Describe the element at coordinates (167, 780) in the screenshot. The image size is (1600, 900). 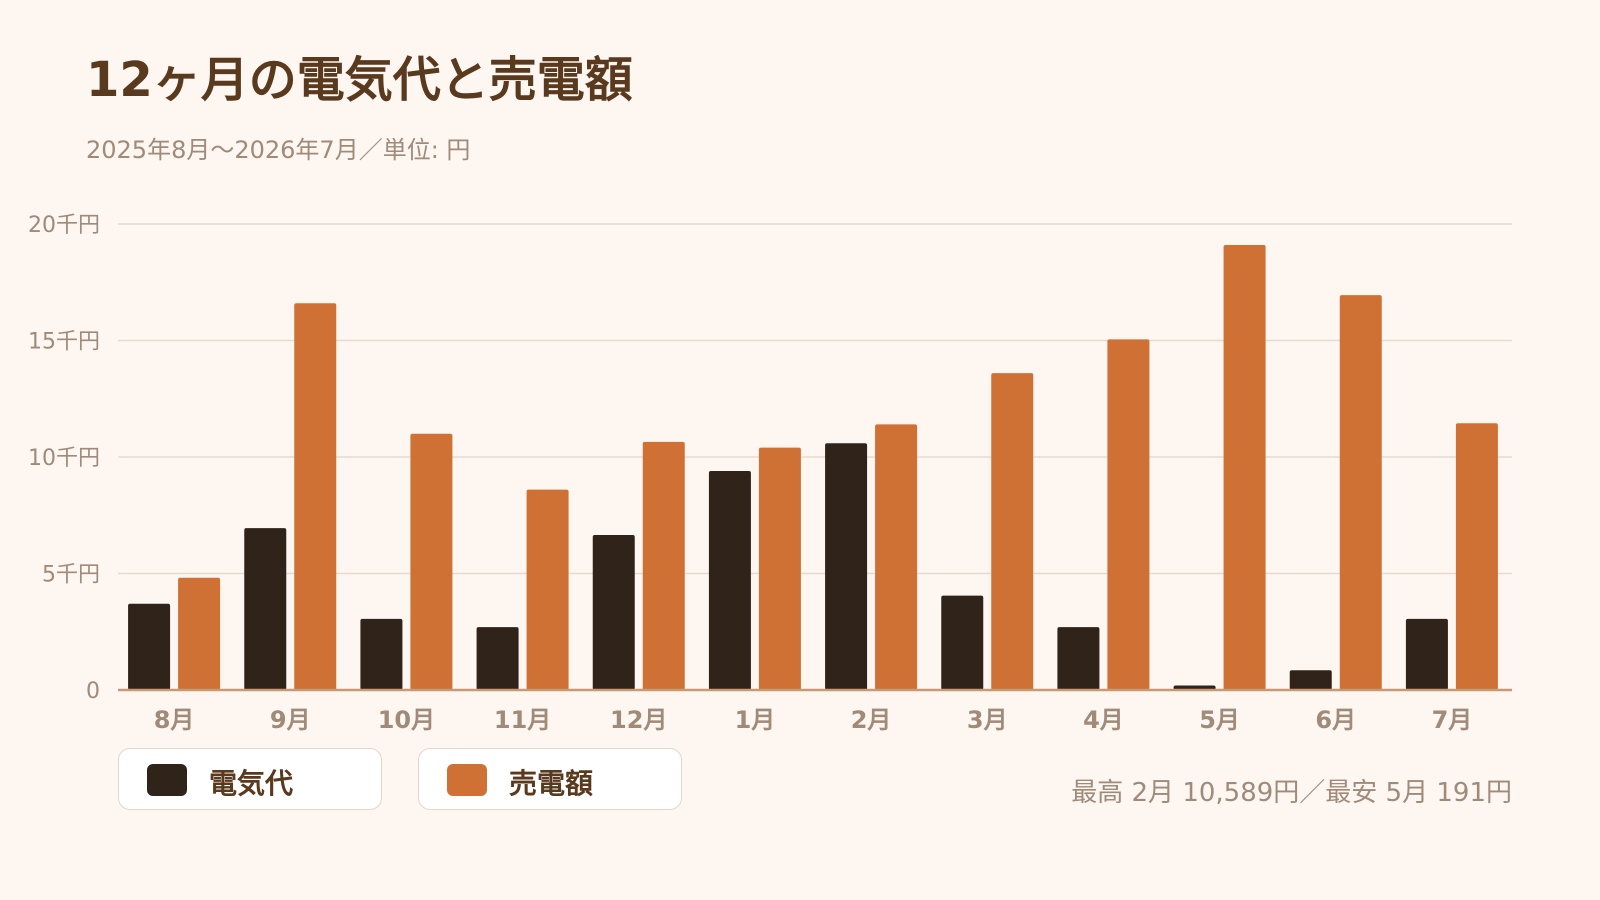
I see `legend-swatch-electricity-cost` at that location.